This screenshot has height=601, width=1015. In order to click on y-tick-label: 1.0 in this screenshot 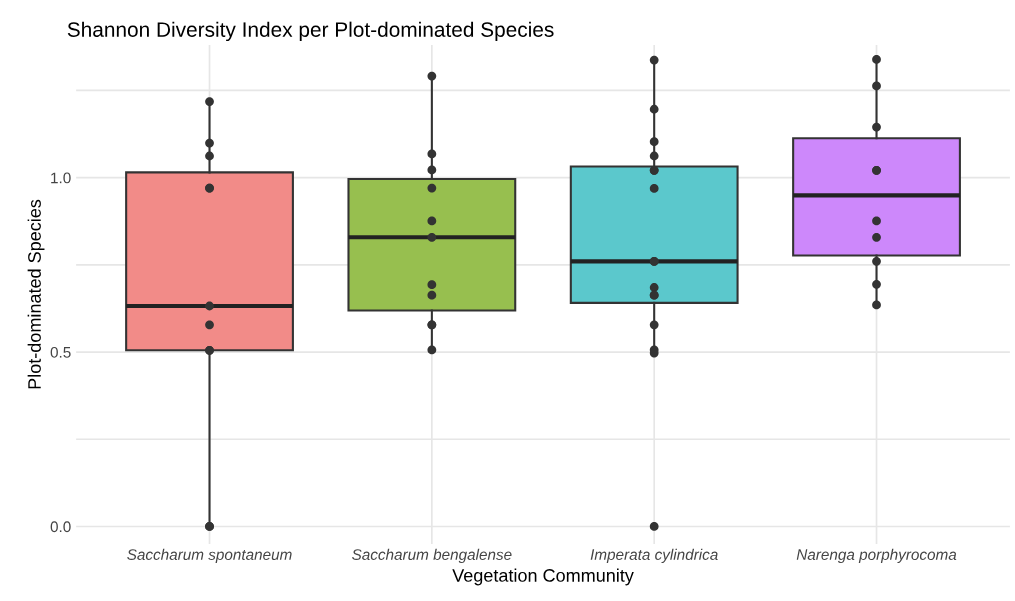, I will do `click(61, 178)`.